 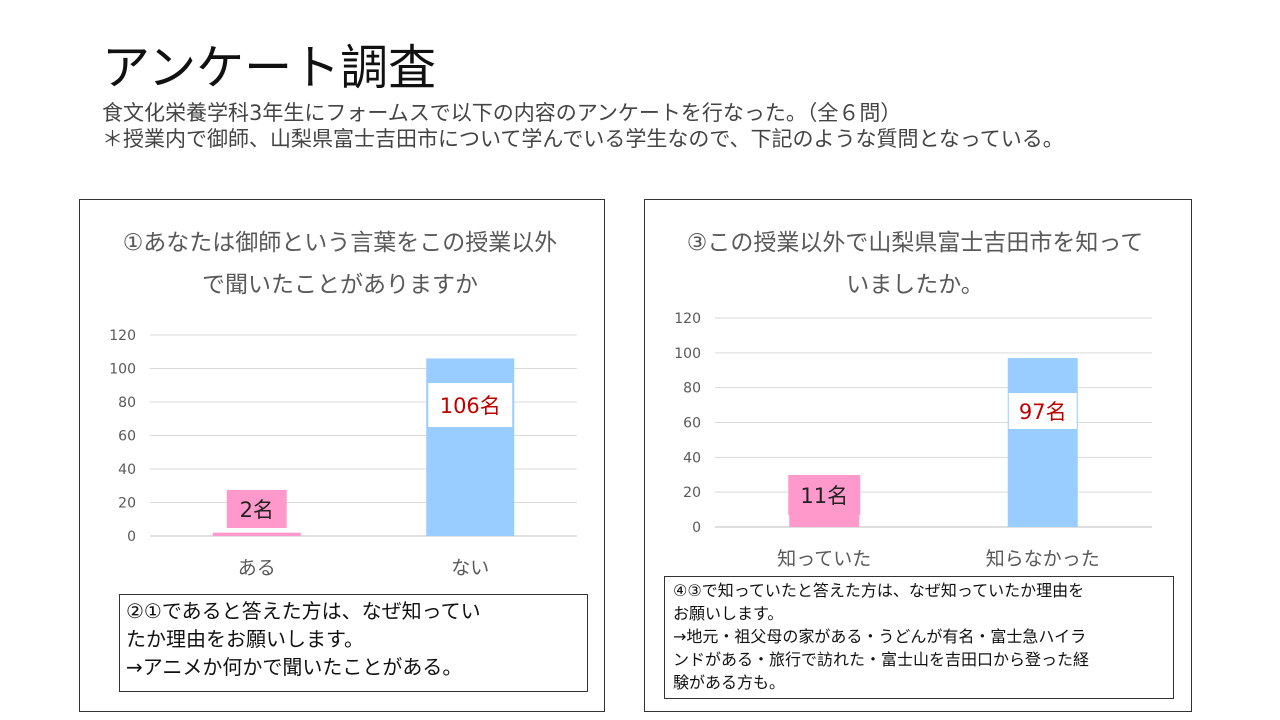 I want to click on note-right-line-3: →地元・祖父母の家がある・うどんが有名・富士急ハイラ, so click(x=880, y=636).